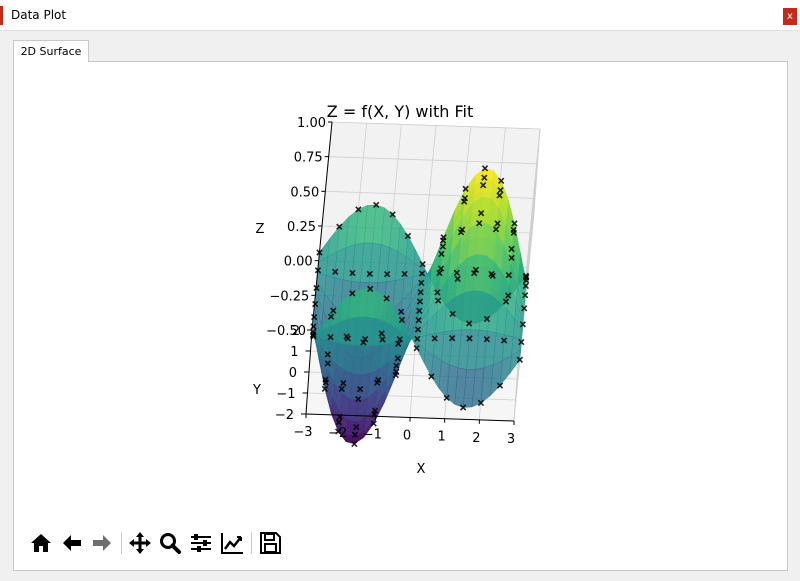 The image size is (800, 581). I want to click on window-title: Data Plot, so click(39, 15).